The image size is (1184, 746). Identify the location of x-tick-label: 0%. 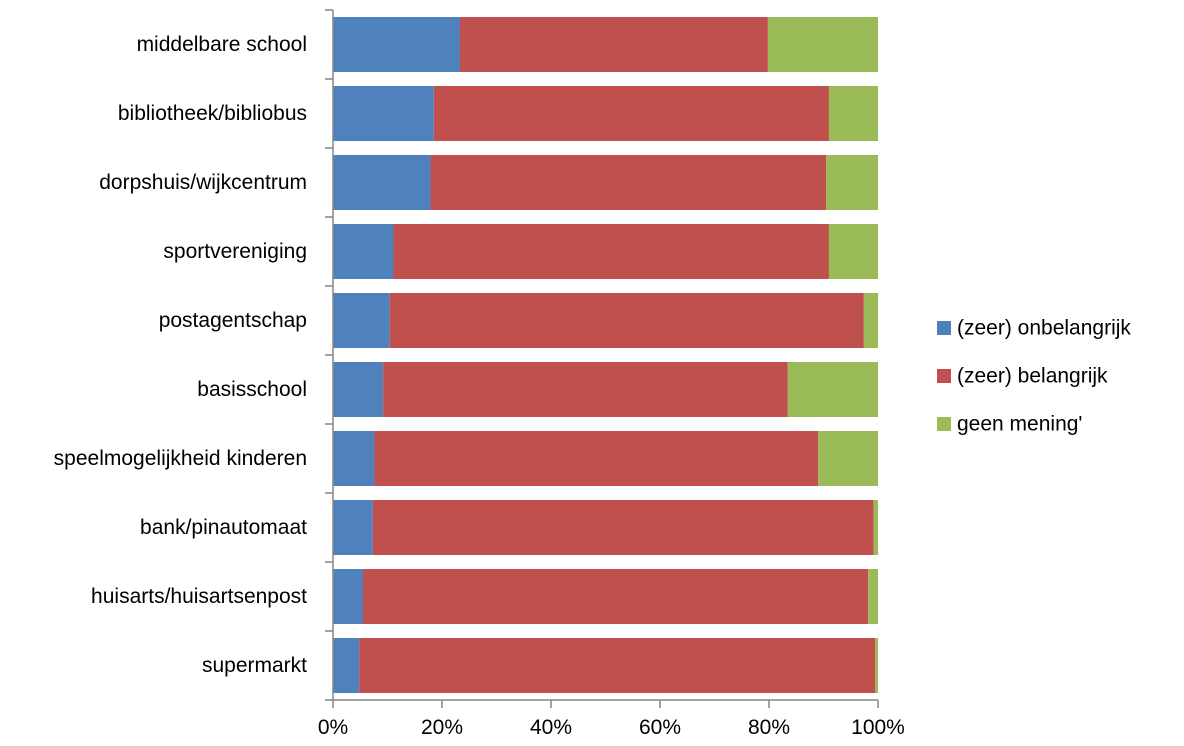
(333, 727).